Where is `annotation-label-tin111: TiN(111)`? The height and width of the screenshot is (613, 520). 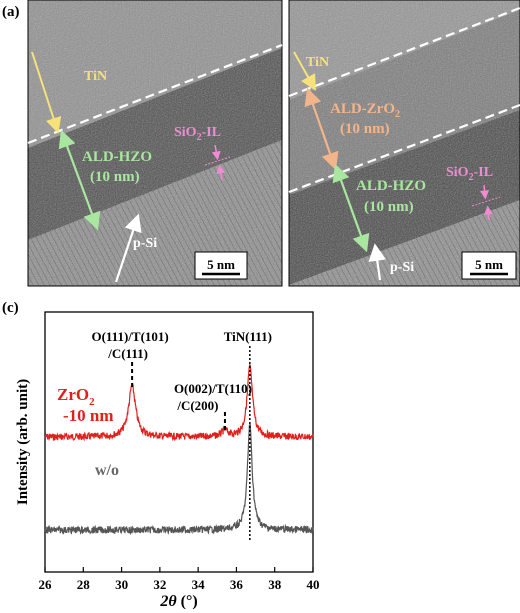
annotation-label-tin111: TiN(111) is located at coordinates (248, 336).